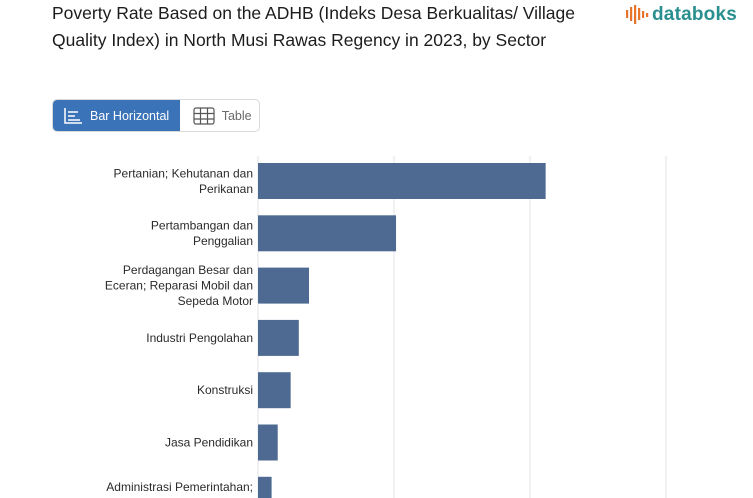 Image resolution: width=753 pixels, height=498 pixels. I want to click on bar-horizontal-tab: Bar Horizontal, so click(116, 115).